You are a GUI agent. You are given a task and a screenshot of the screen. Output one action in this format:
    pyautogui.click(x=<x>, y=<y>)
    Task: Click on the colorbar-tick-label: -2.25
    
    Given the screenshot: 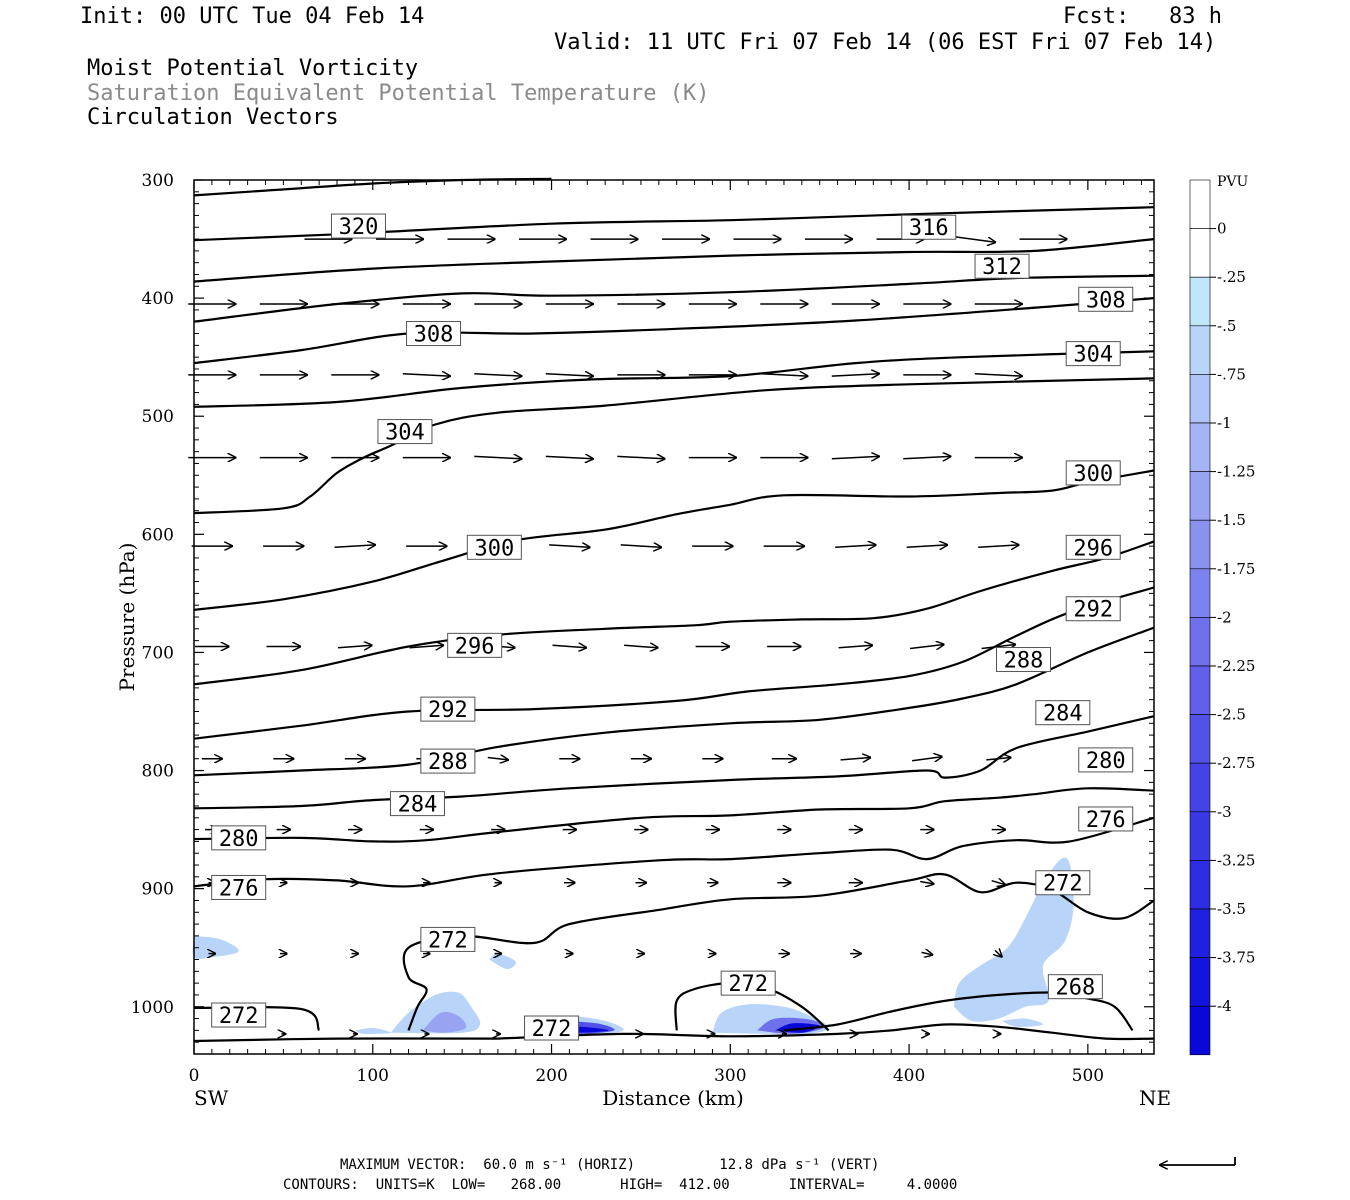 What is the action you would take?
    pyautogui.click(x=1236, y=666)
    